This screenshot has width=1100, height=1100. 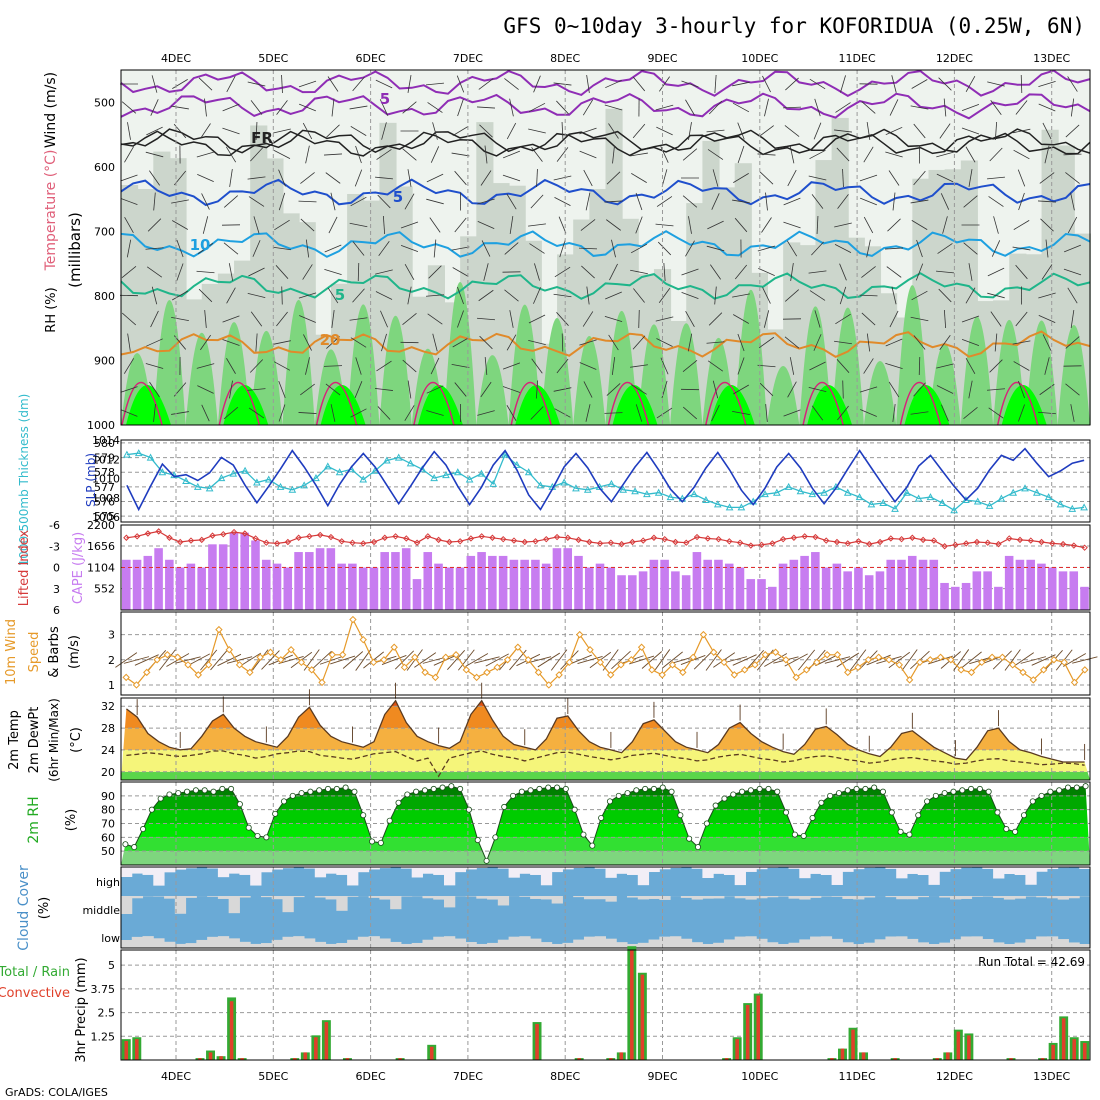 What do you see at coordinates (106, 440) in the screenshot?
I see `slp-tick: 1014` at bounding box center [106, 440].